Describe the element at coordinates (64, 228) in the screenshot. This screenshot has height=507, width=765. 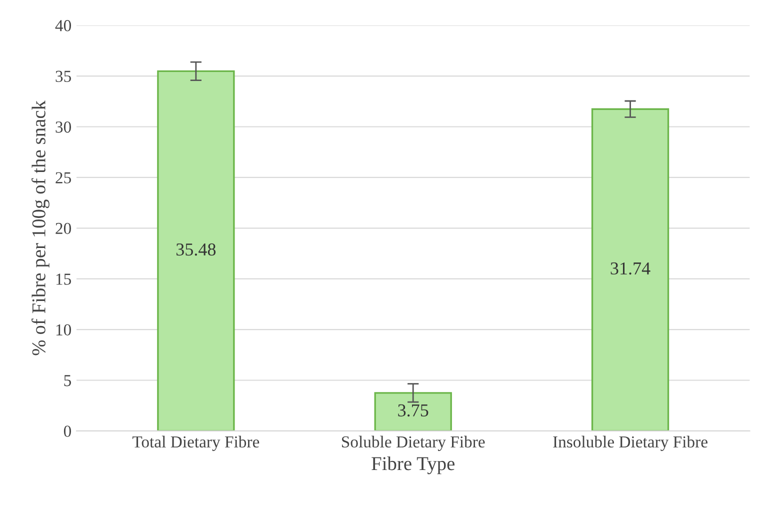
I see `y-tick-label: 20` at that location.